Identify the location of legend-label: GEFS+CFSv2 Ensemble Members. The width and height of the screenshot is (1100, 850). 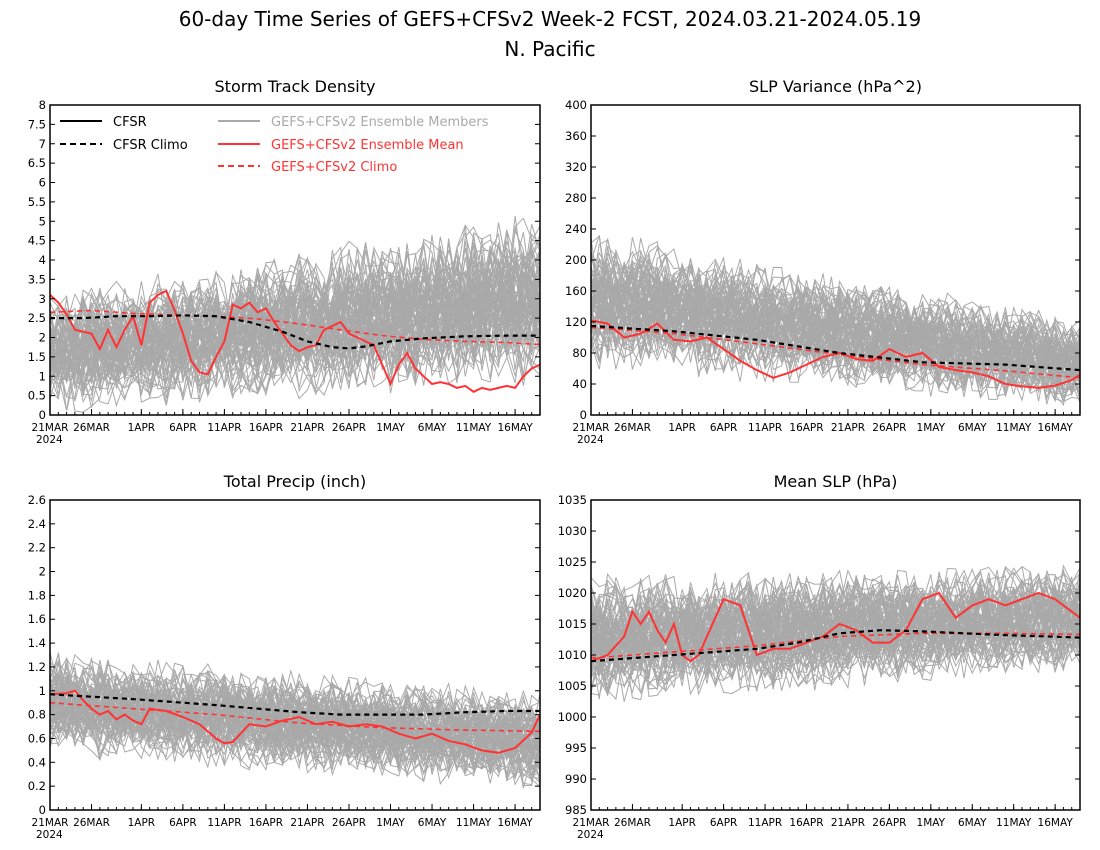
(380, 122).